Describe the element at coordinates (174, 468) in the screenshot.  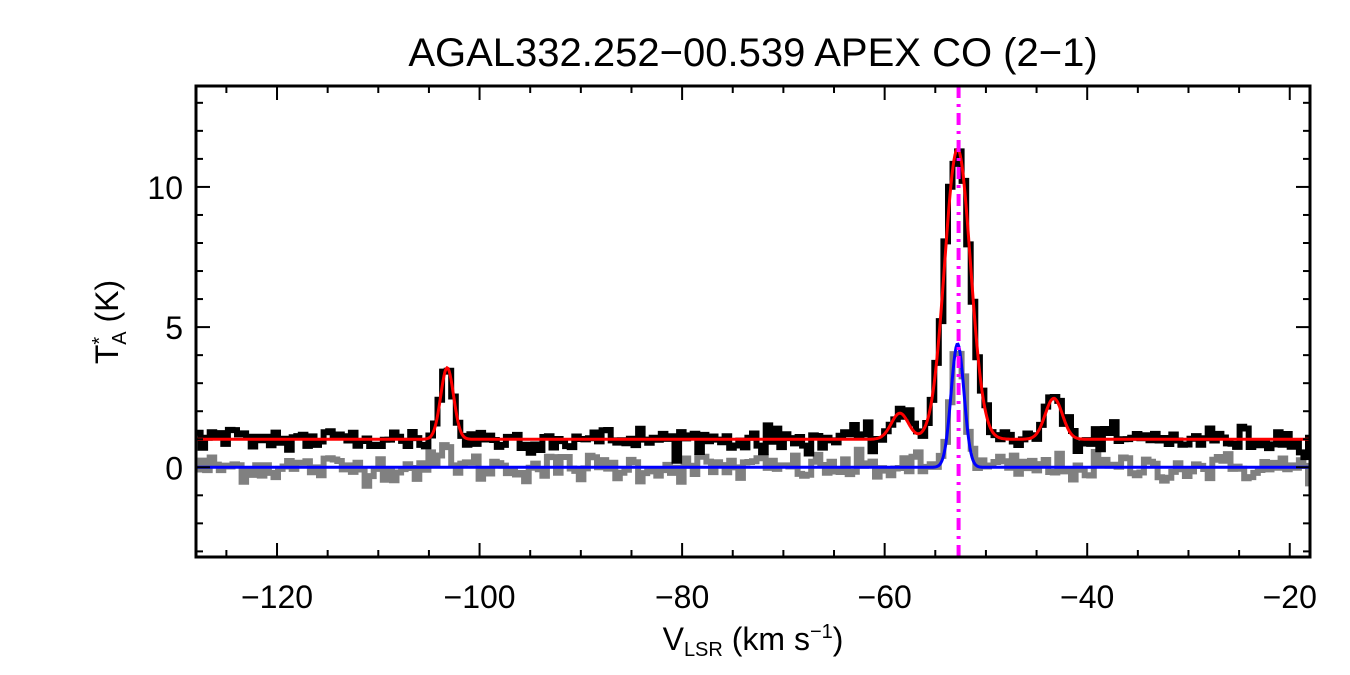
I see `y-tick-label: 0` at that location.